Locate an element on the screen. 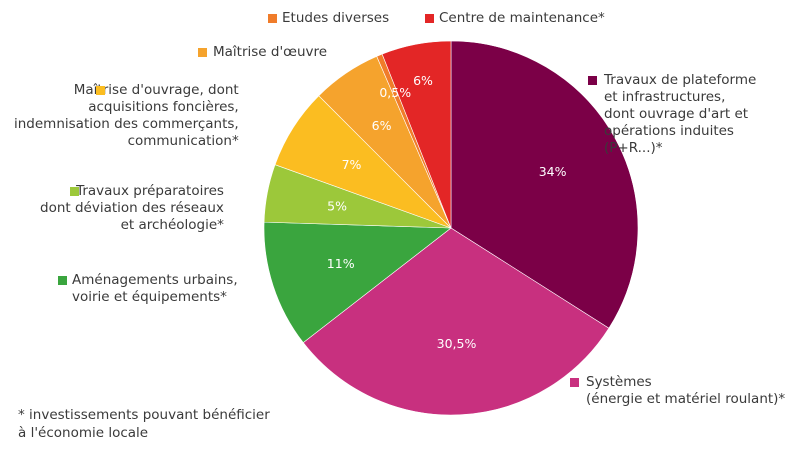 This screenshot has width=811, height=453. legend-item-etudes-diverses: Etudes diverses is located at coordinates (328, 18).